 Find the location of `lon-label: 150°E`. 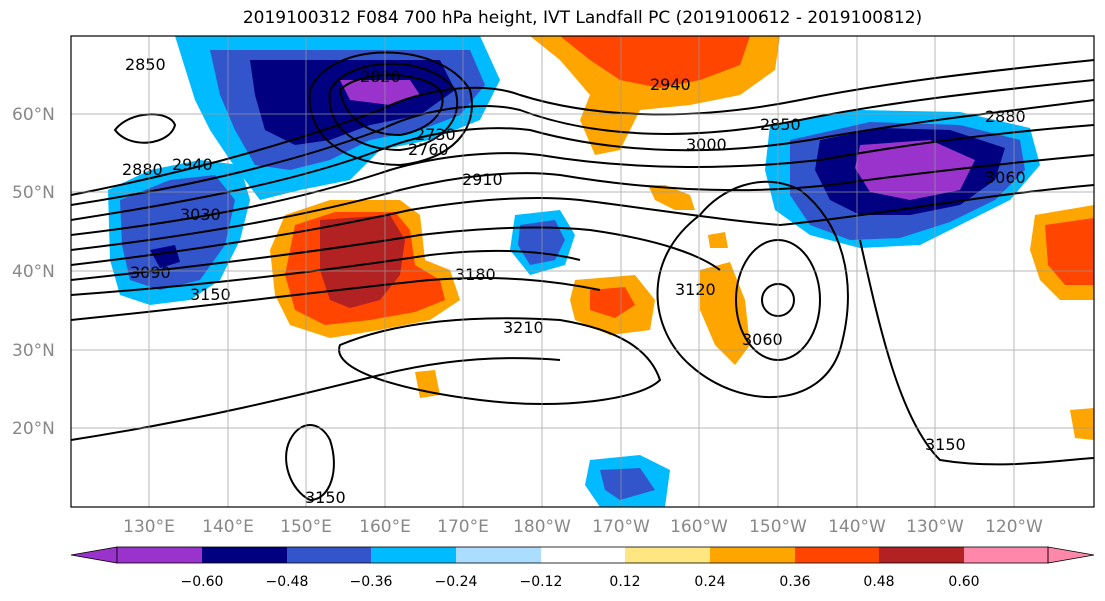

lon-label: 150°E is located at coordinates (306, 527).